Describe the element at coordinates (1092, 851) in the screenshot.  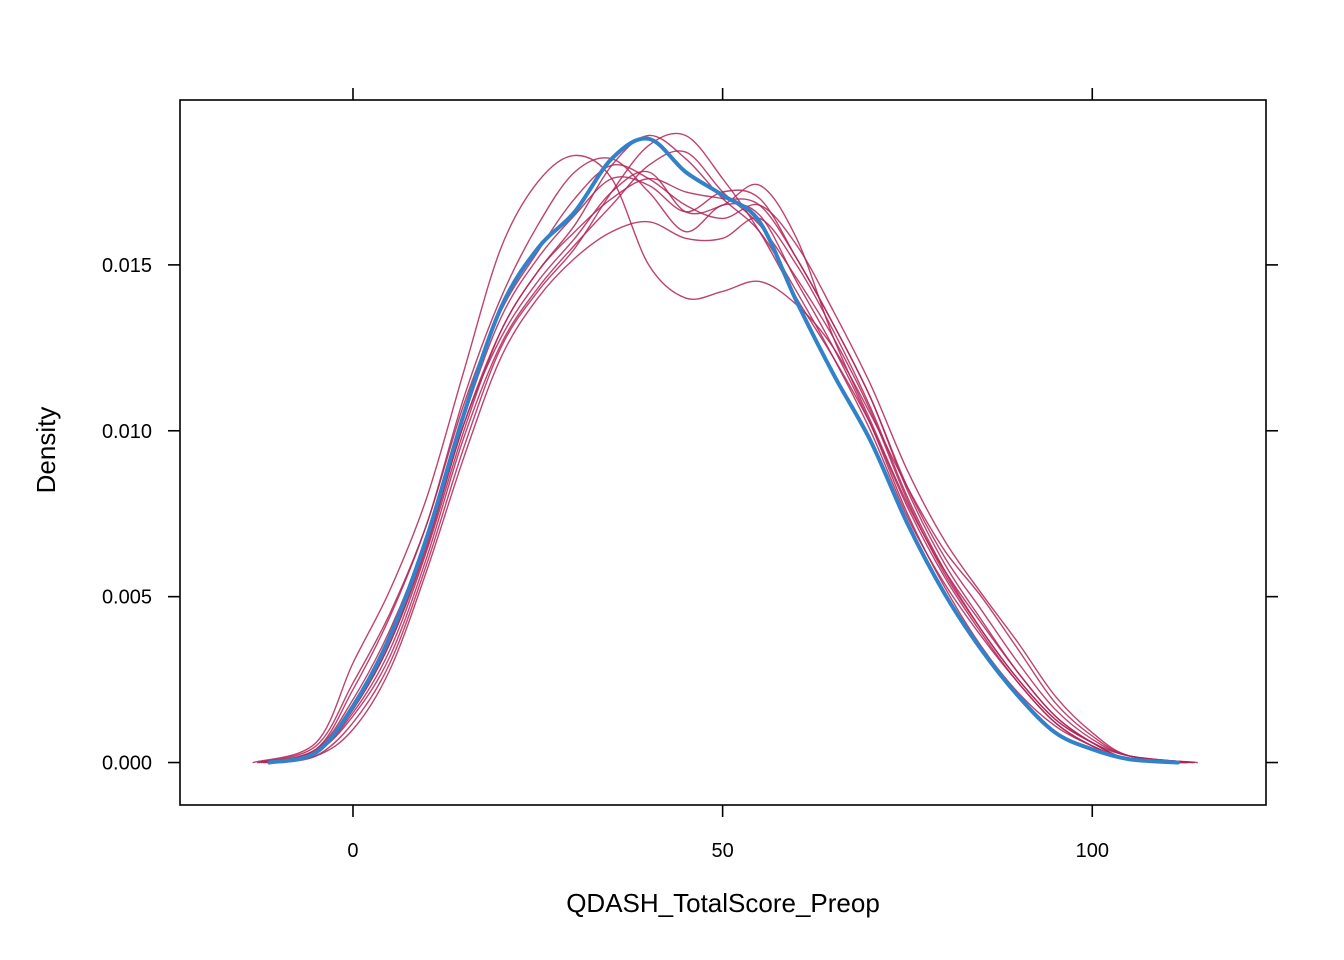
I see `x-tick-label: 100` at that location.